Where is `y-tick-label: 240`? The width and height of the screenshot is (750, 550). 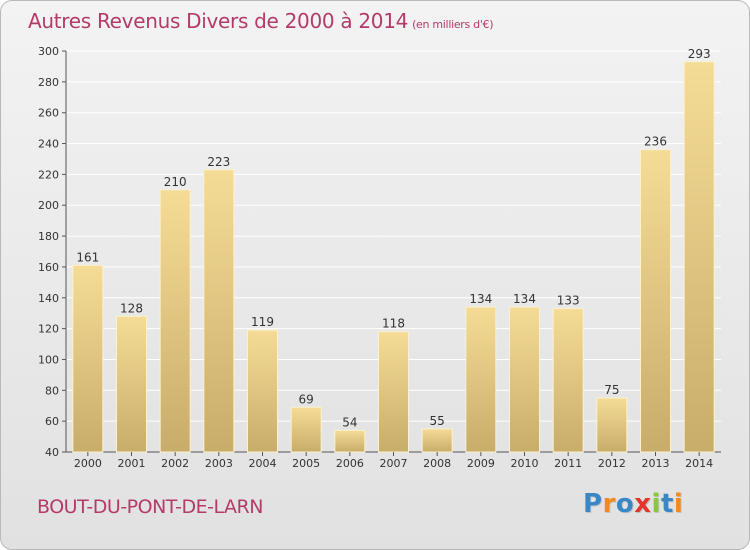
y-tick-label: 240 is located at coordinates (48, 144).